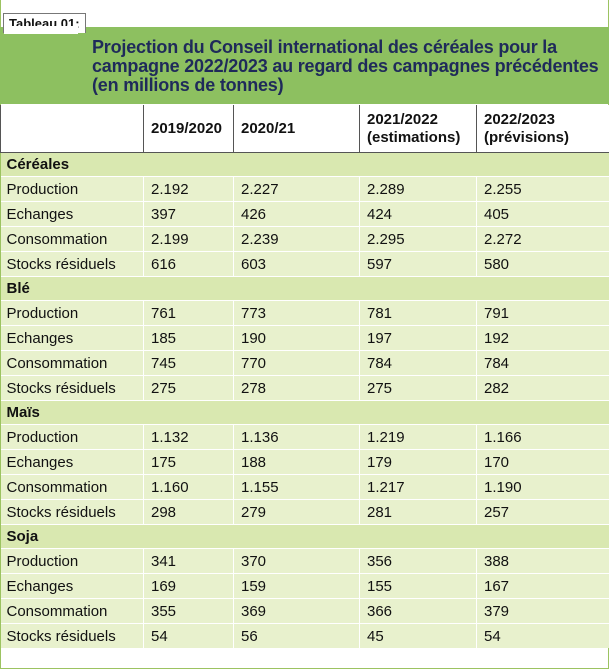 This screenshot has width=609, height=669. What do you see at coordinates (542, 462) in the screenshot?
I see `value-cell: 170` at bounding box center [542, 462].